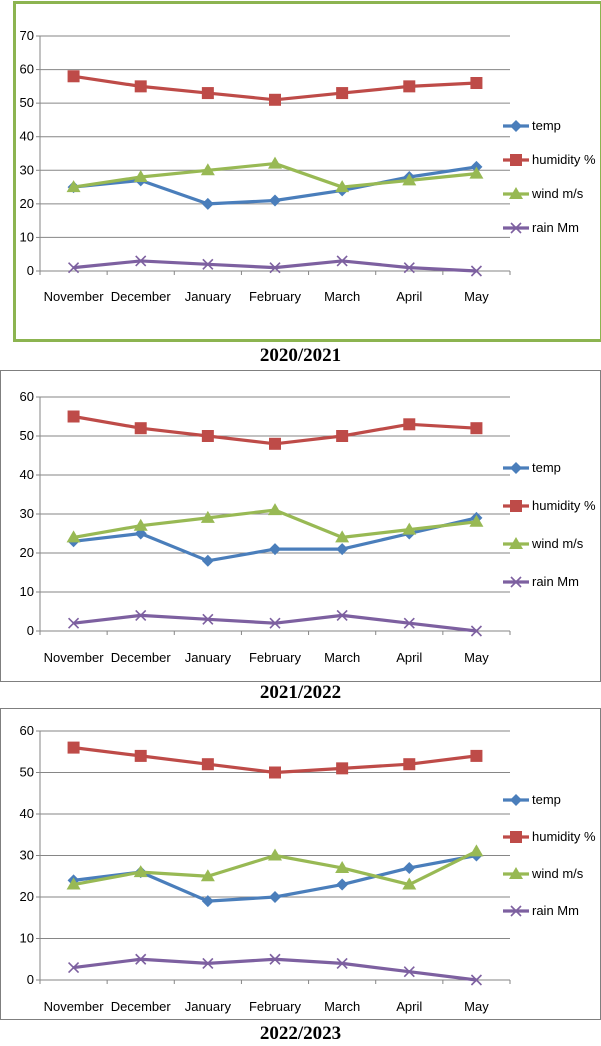 The width and height of the screenshot is (601, 1046). I want to click on legend-label: rain Mm, so click(555, 910).